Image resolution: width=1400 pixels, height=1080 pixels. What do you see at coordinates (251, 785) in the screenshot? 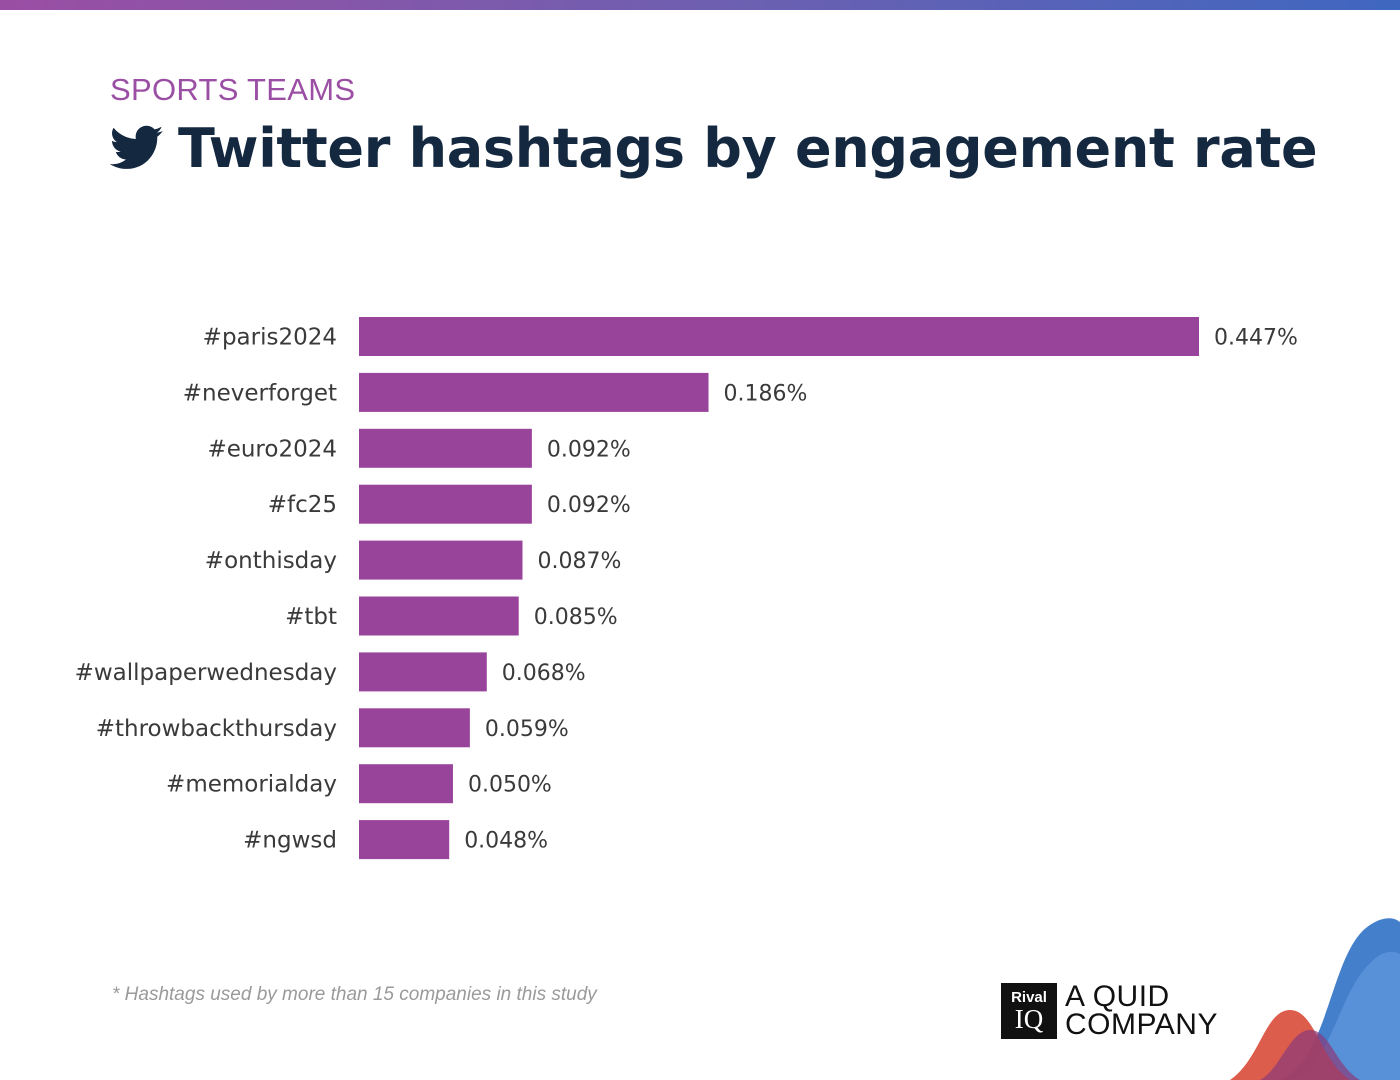
I see `category-label: #memorialday` at bounding box center [251, 785].